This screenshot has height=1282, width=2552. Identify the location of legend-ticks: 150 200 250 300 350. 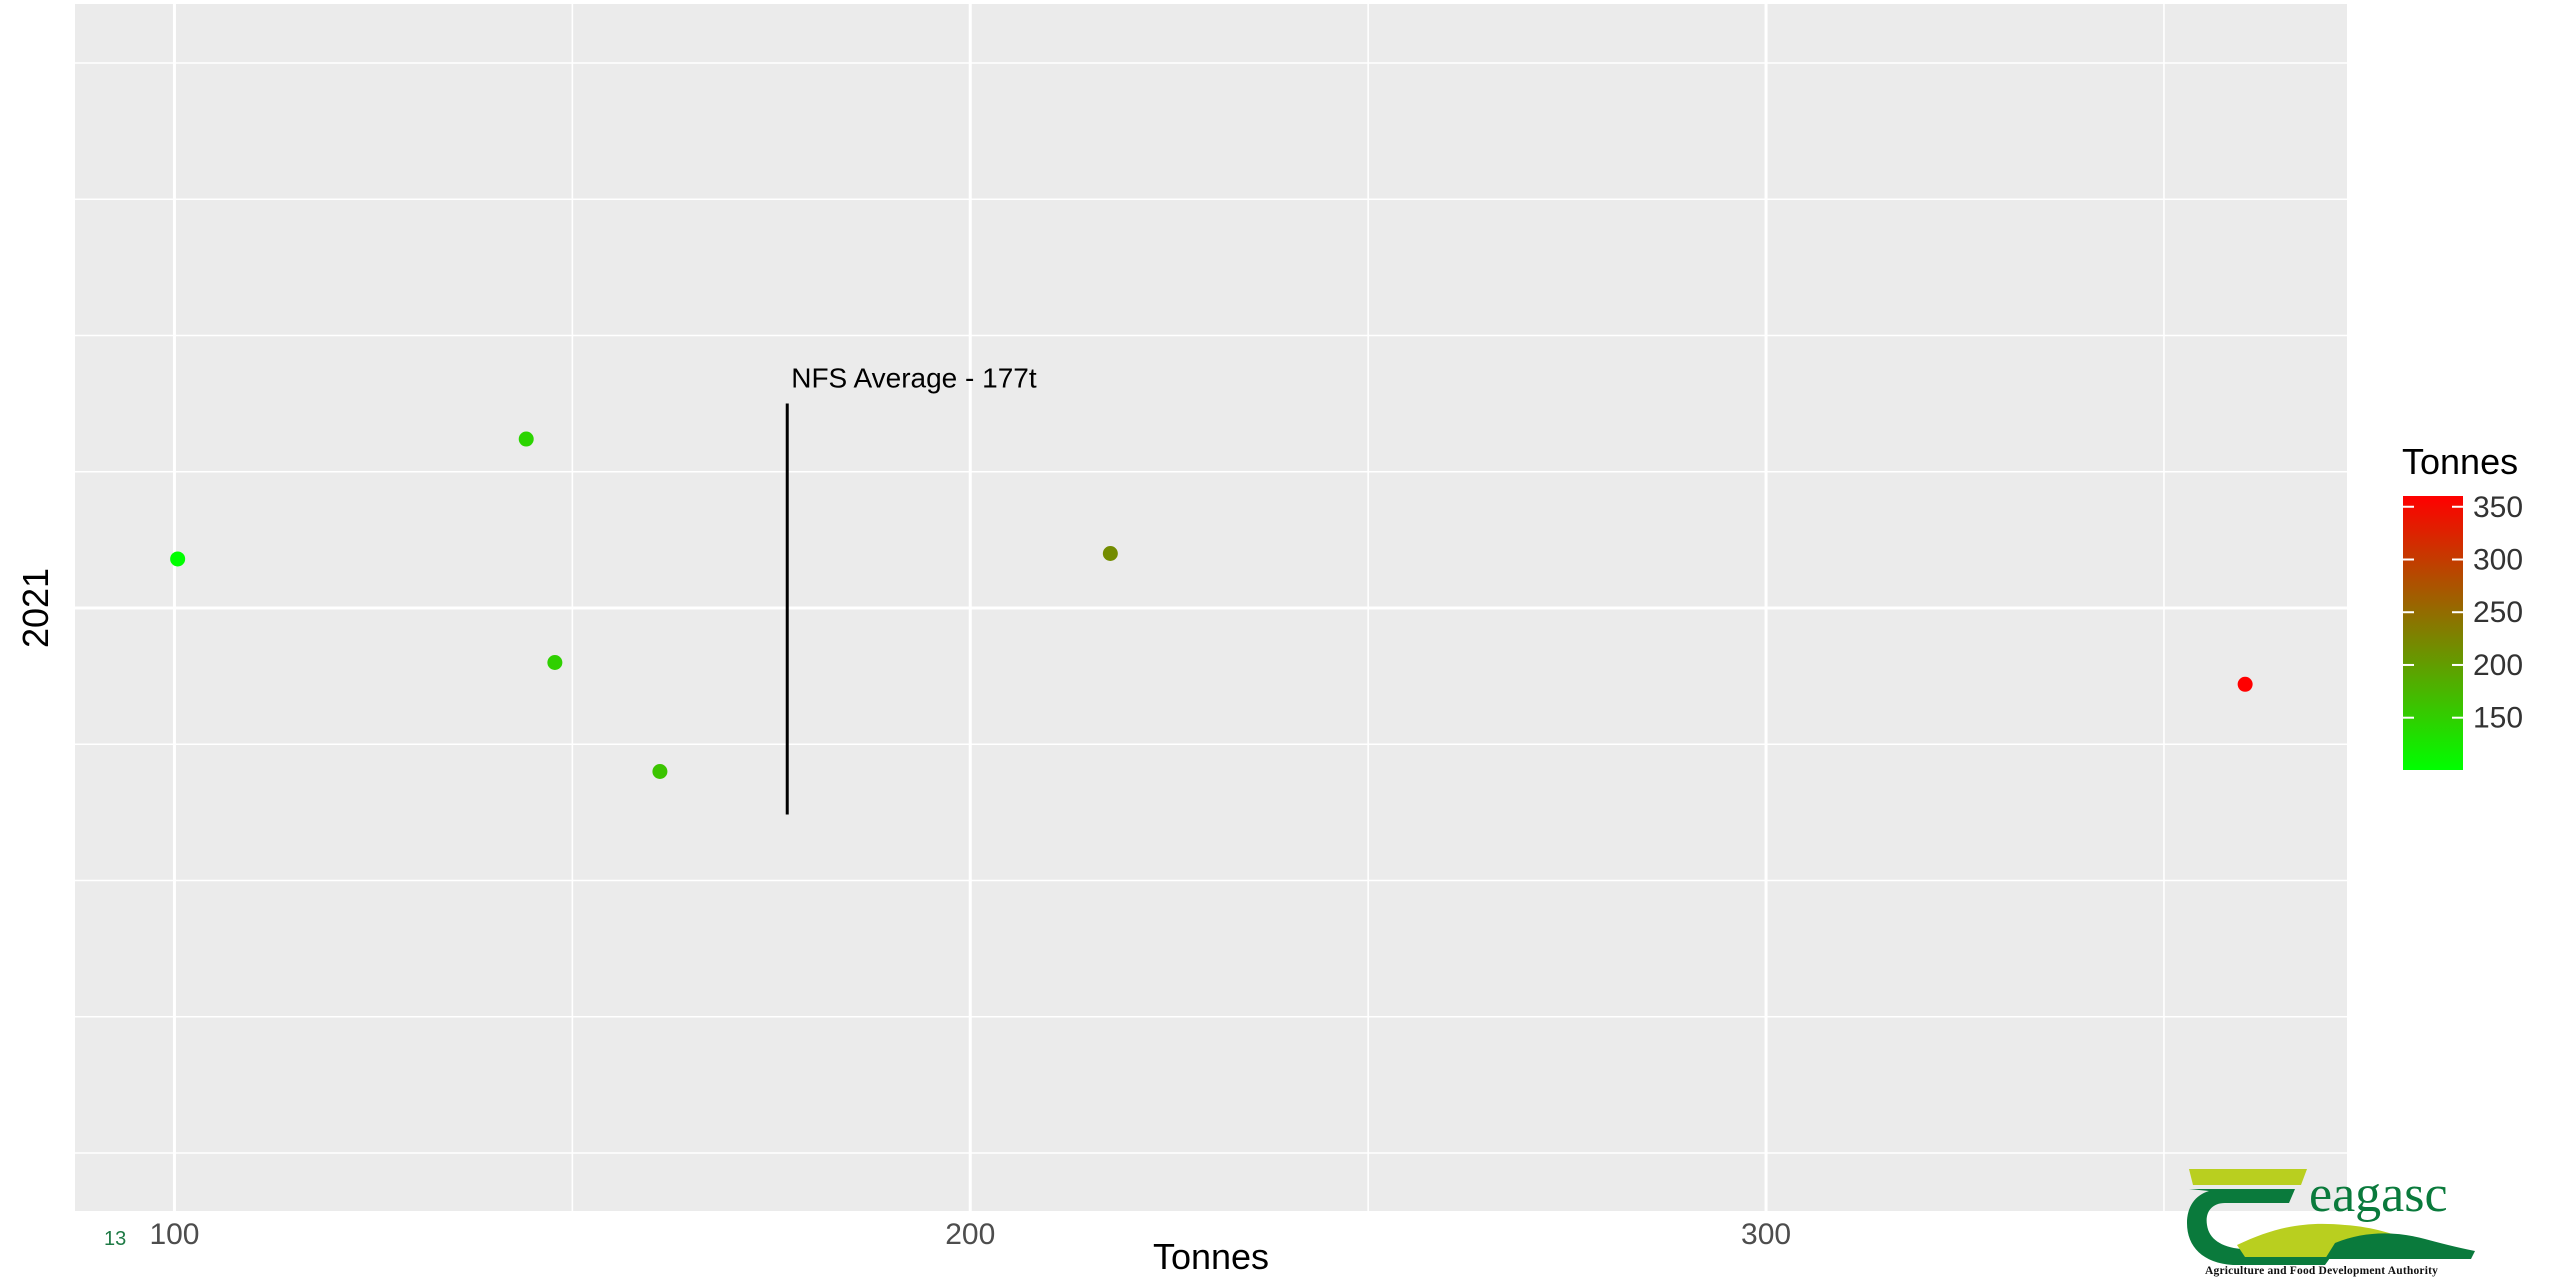
(2463, 613).